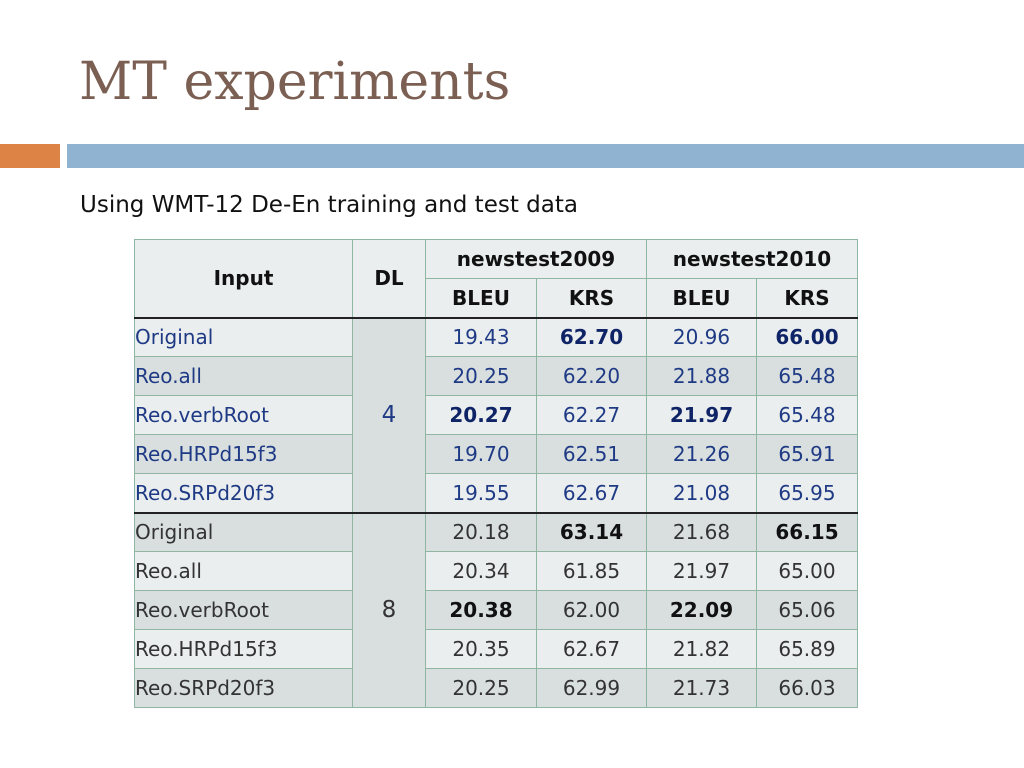 This screenshot has height=768, width=1024. Describe the element at coordinates (481, 415) in the screenshot. I see `value-cell: 20.27` at that location.